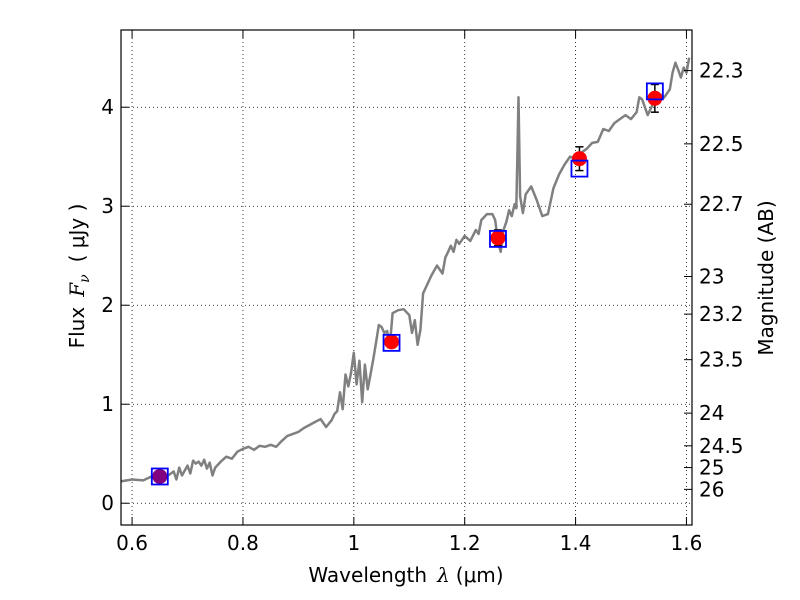  Describe the element at coordinates (687, 543) in the screenshot. I see `x-tick-label: 1.6` at that location.